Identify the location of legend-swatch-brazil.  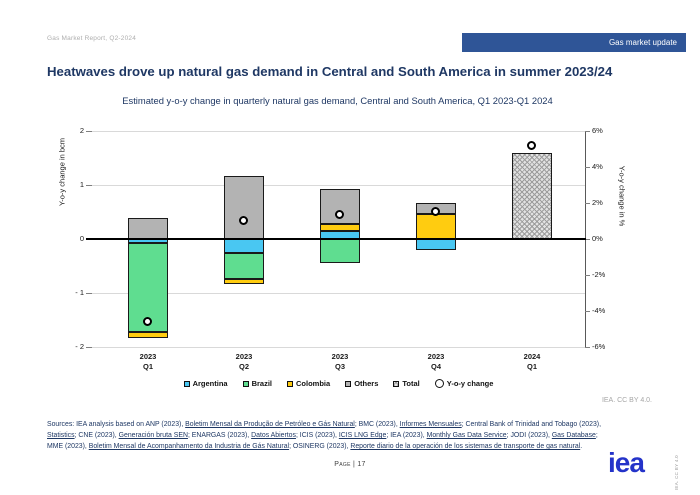
(245, 383).